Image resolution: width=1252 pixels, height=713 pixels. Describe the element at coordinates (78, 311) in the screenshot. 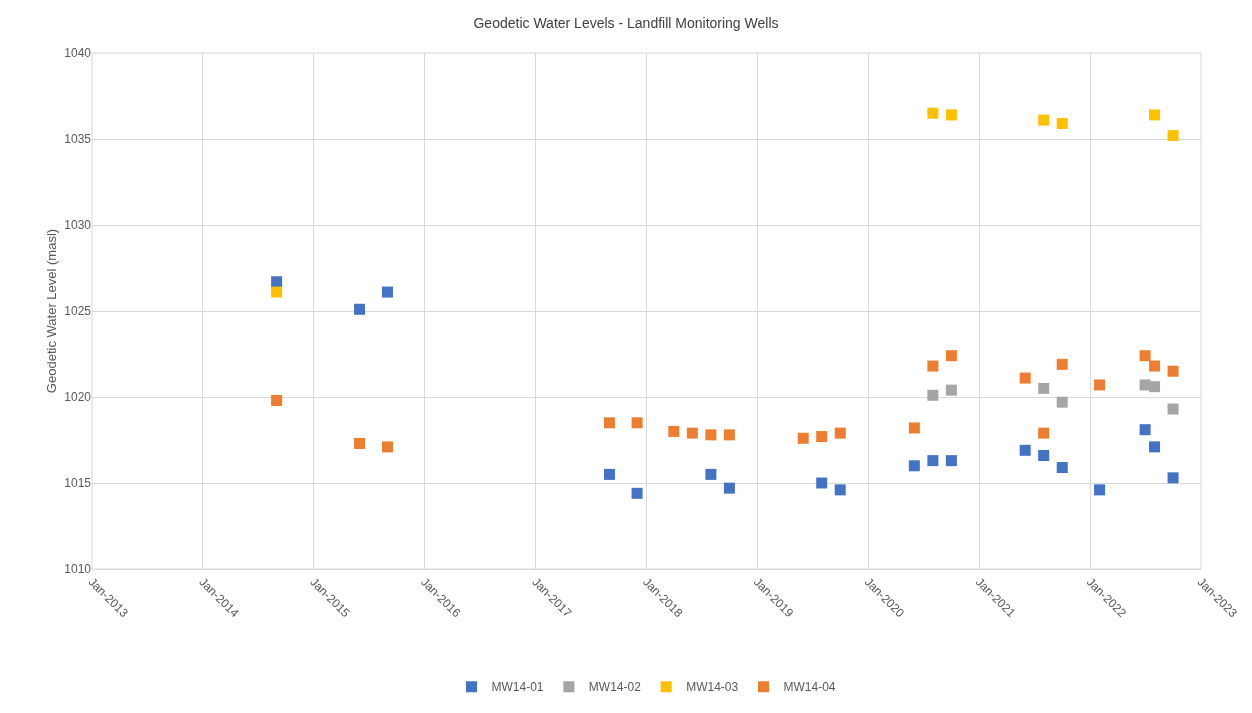

I see `y-tick-label: 1025` at that location.